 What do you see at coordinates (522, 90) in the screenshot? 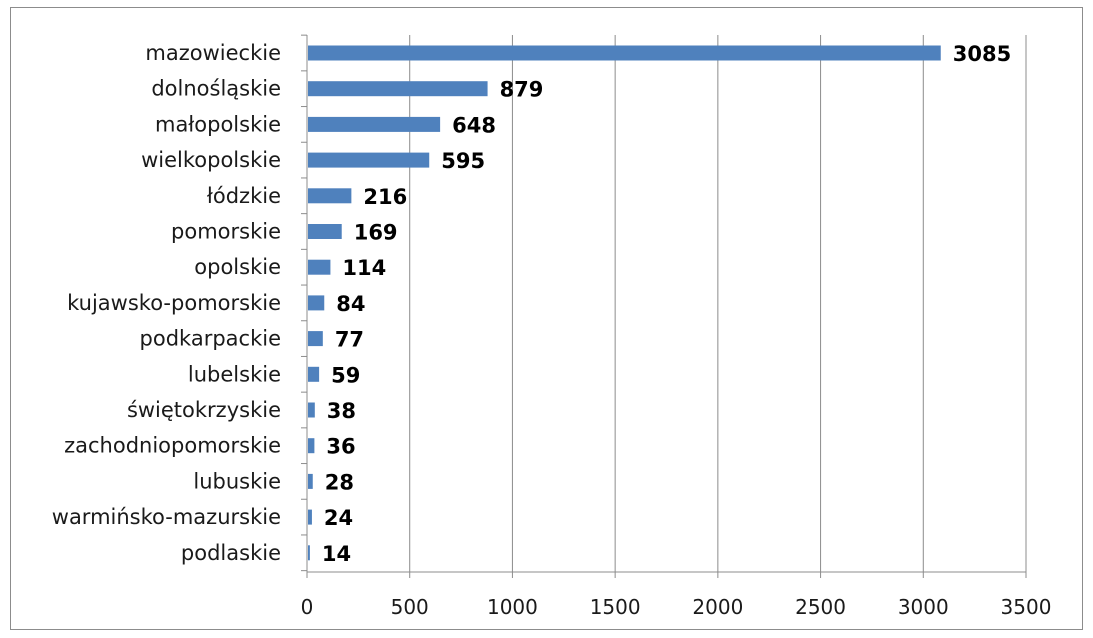
I see `data-label: 879` at bounding box center [522, 90].